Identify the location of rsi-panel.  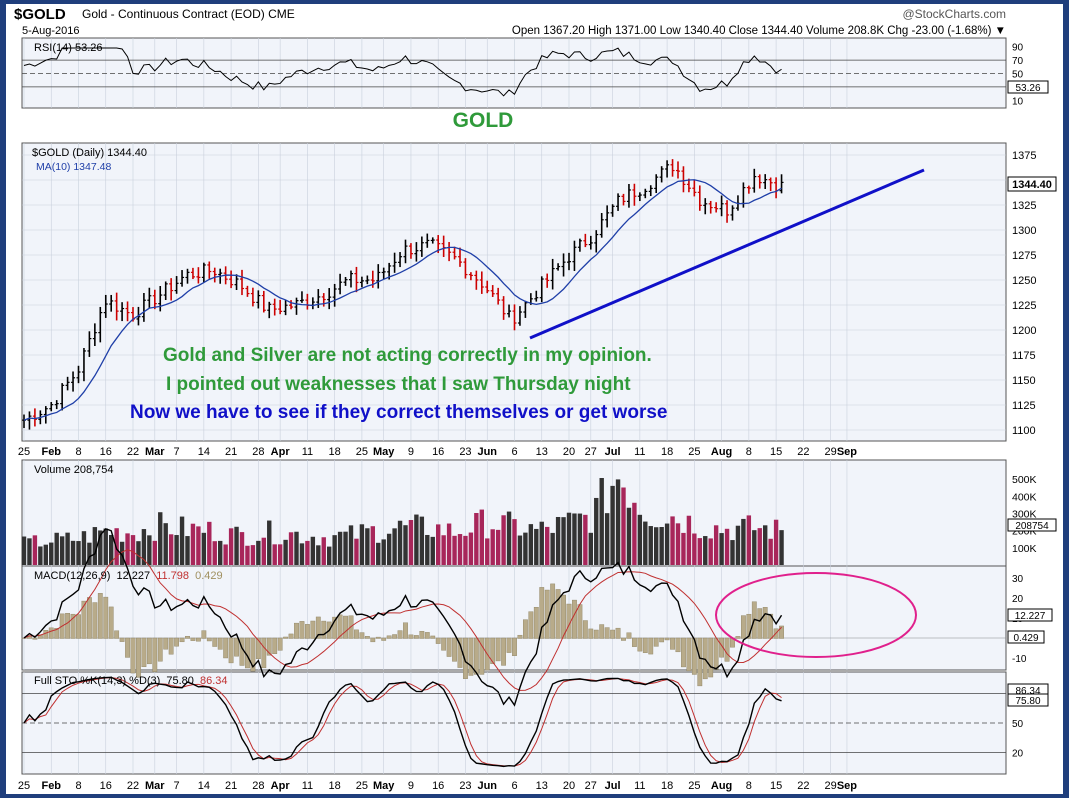
(514, 73).